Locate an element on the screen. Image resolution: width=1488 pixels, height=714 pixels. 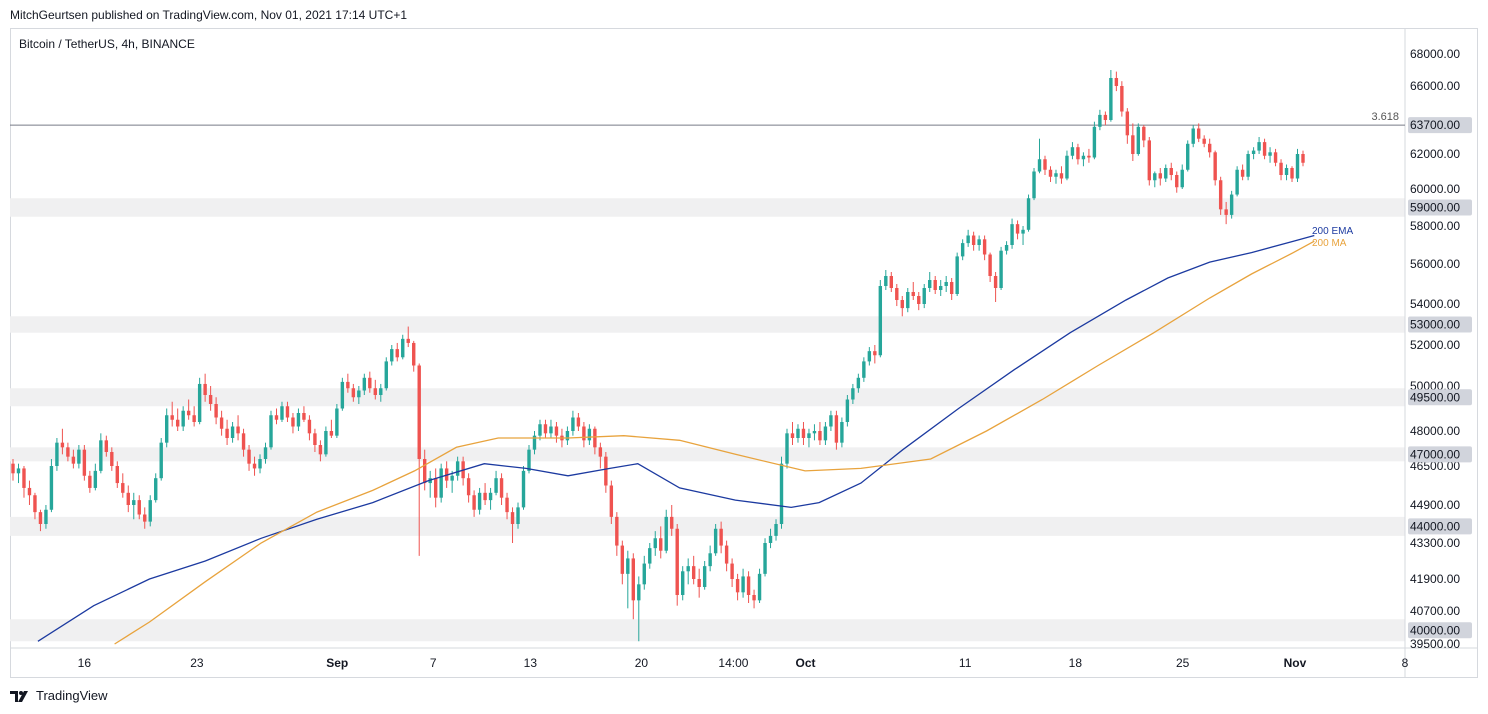
tradingview-brand: TradingView is located at coordinates (72, 695).